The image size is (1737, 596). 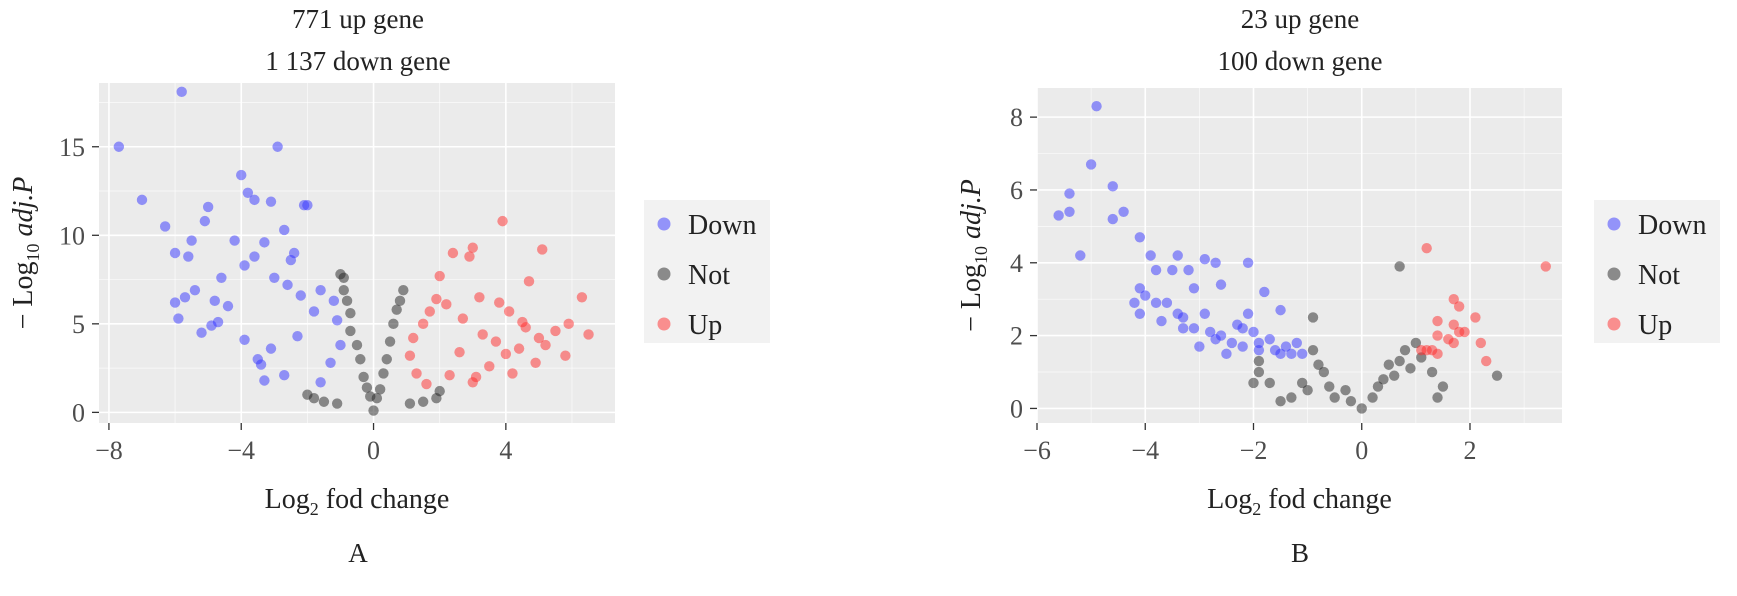 What do you see at coordinates (72, 147) in the screenshot?
I see `y-tick-label: 15` at bounding box center [72, 147].